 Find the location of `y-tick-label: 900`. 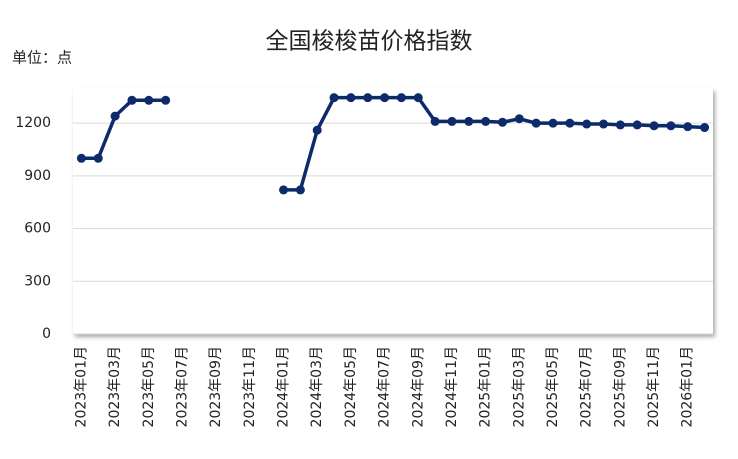

y-tick-label: 900 is located at coordinates (37, 176).